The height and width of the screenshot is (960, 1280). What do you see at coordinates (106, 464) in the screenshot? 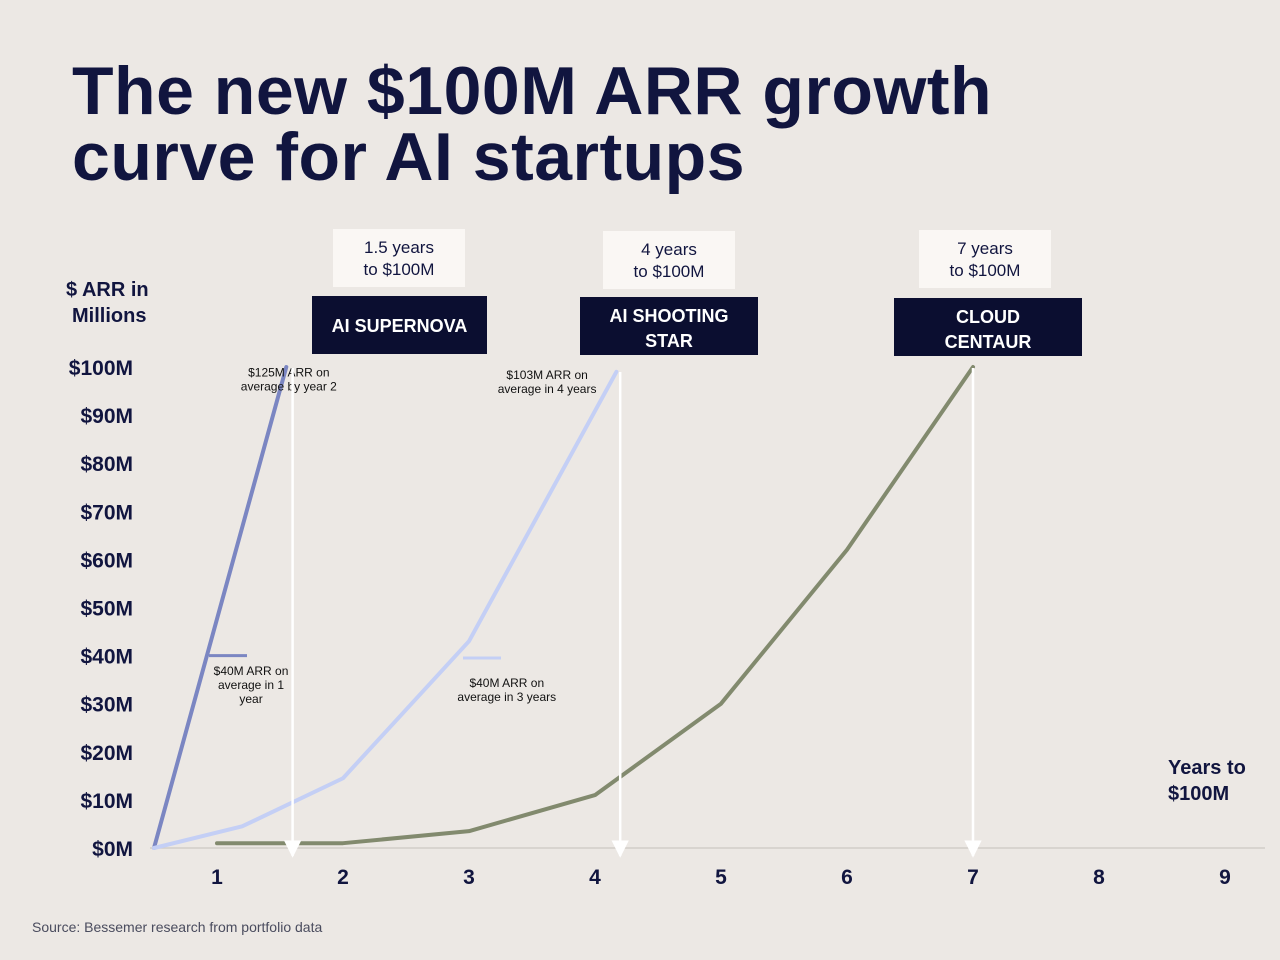
I see `y-tick-label: $80M` at bounding box center [106, 464].